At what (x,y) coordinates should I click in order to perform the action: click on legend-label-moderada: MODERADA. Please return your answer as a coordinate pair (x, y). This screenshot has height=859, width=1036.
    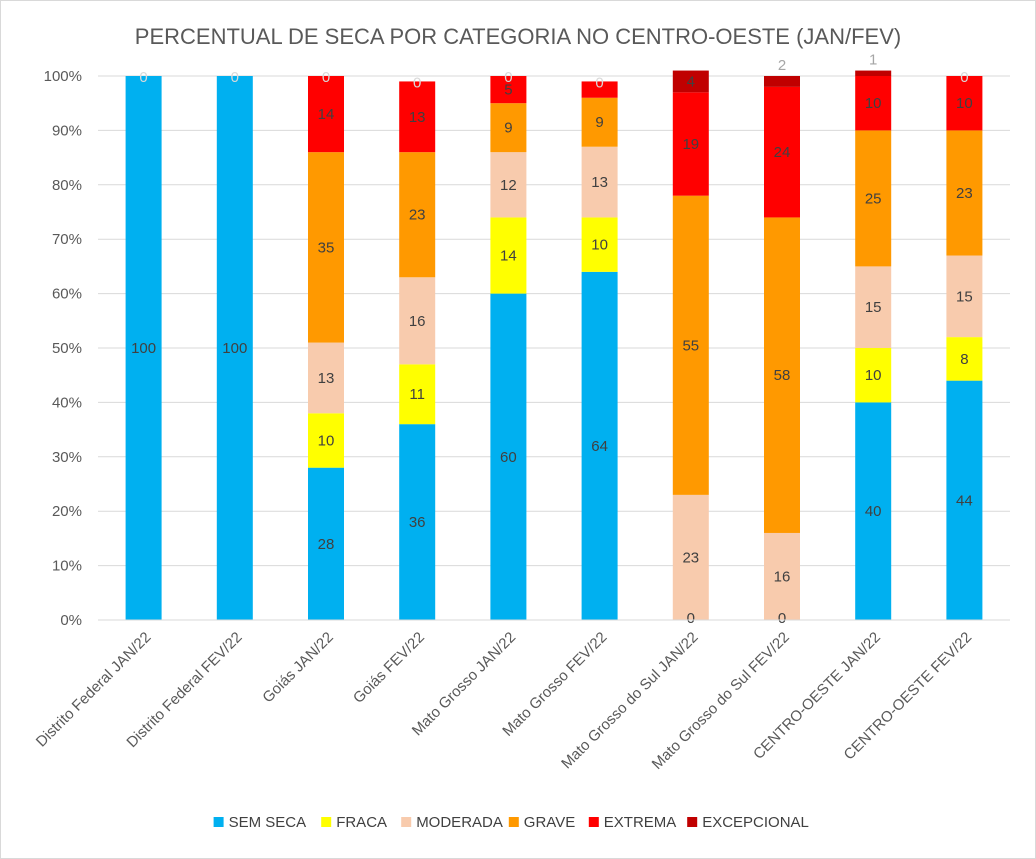
    Looking at the image, I should click on (459, 822).